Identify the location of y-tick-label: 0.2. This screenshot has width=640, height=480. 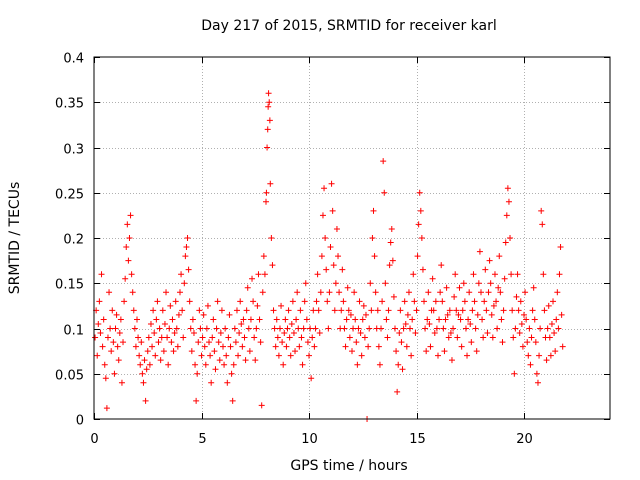
(73, 240).